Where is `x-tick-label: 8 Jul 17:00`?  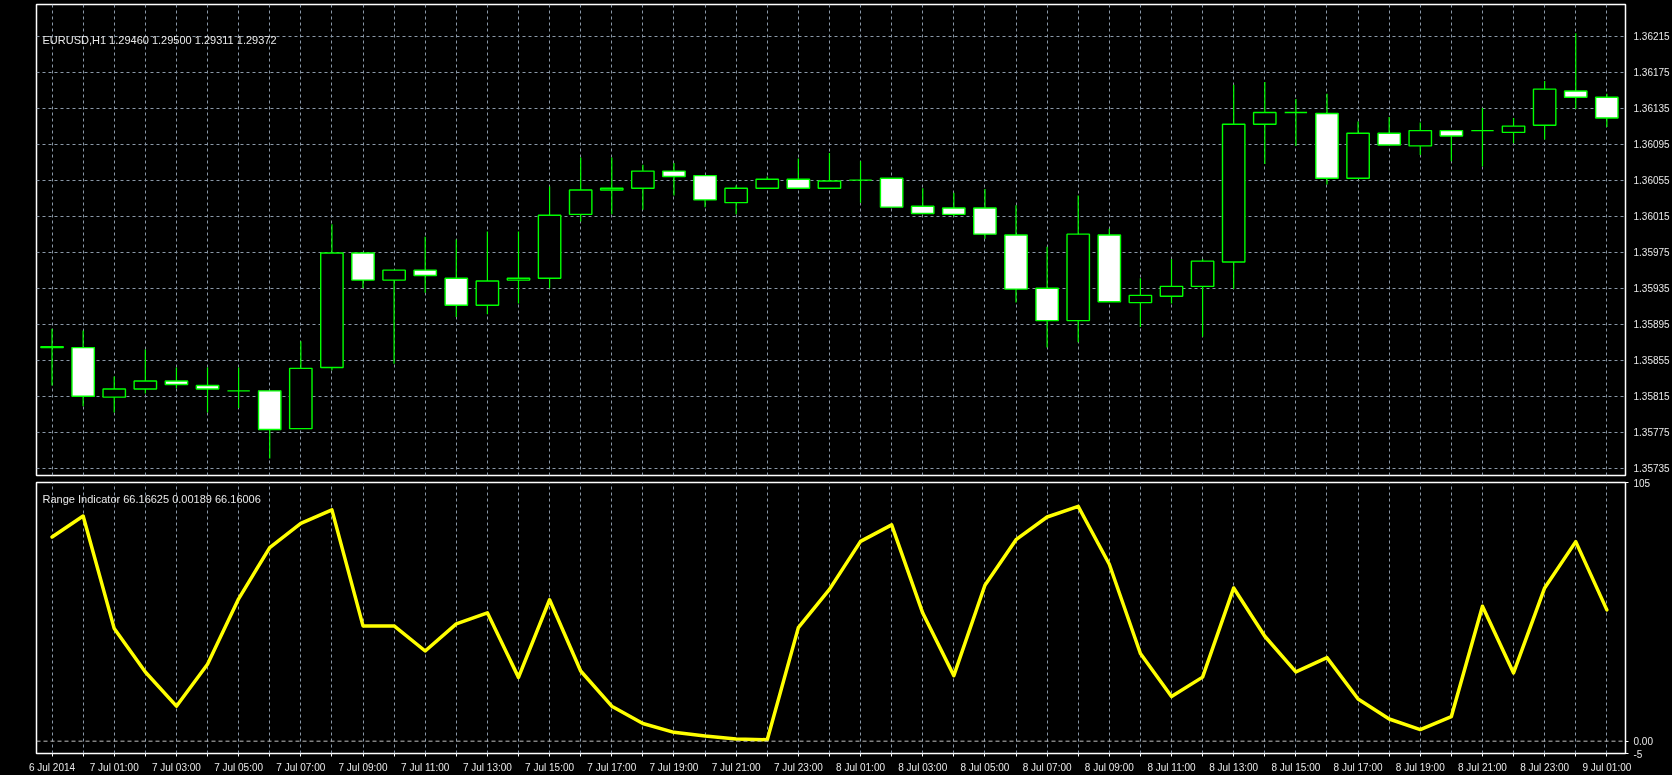 x-tick-label: 8 Jul 17:00 is located at coordinates (1358, 767).